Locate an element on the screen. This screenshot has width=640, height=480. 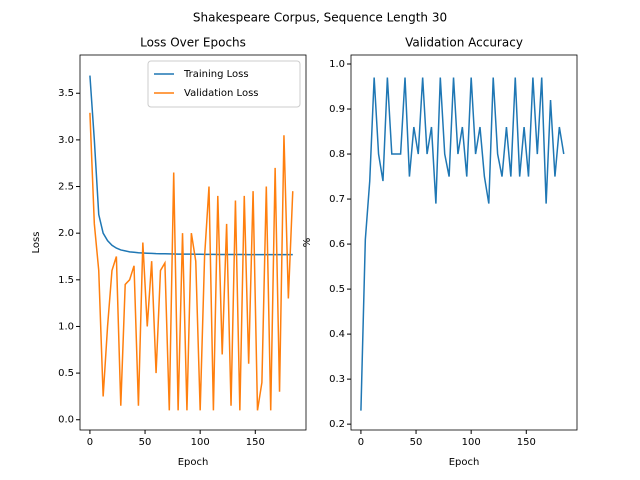
y-tick-label: 0.3 is located at coordinates (337, 379).